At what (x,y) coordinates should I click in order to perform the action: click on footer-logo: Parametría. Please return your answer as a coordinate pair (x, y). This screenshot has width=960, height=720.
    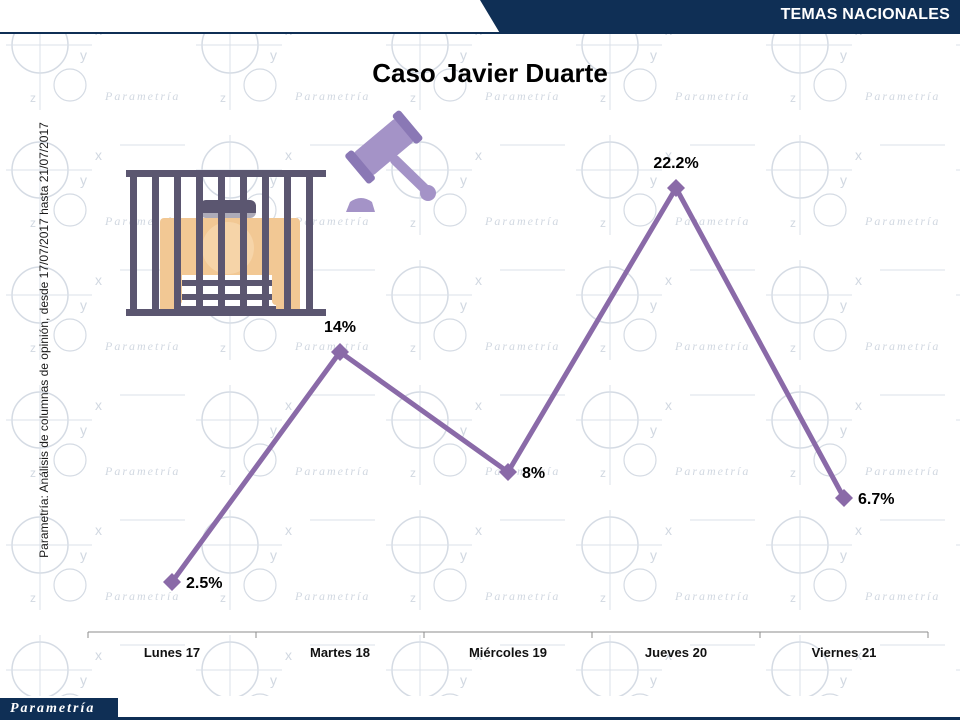
    Looking at the image, I should click on (59, 709).